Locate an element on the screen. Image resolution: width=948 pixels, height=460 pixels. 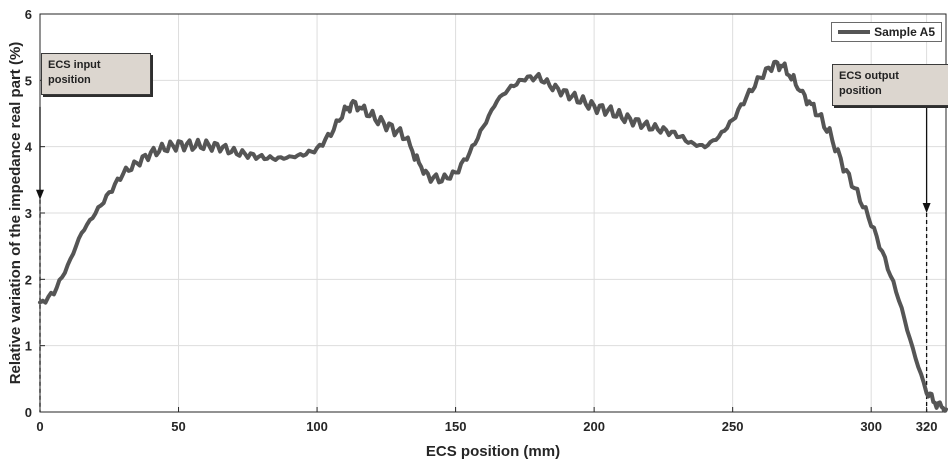
y-tick-label: 6 is located at coordinates (28, 14).